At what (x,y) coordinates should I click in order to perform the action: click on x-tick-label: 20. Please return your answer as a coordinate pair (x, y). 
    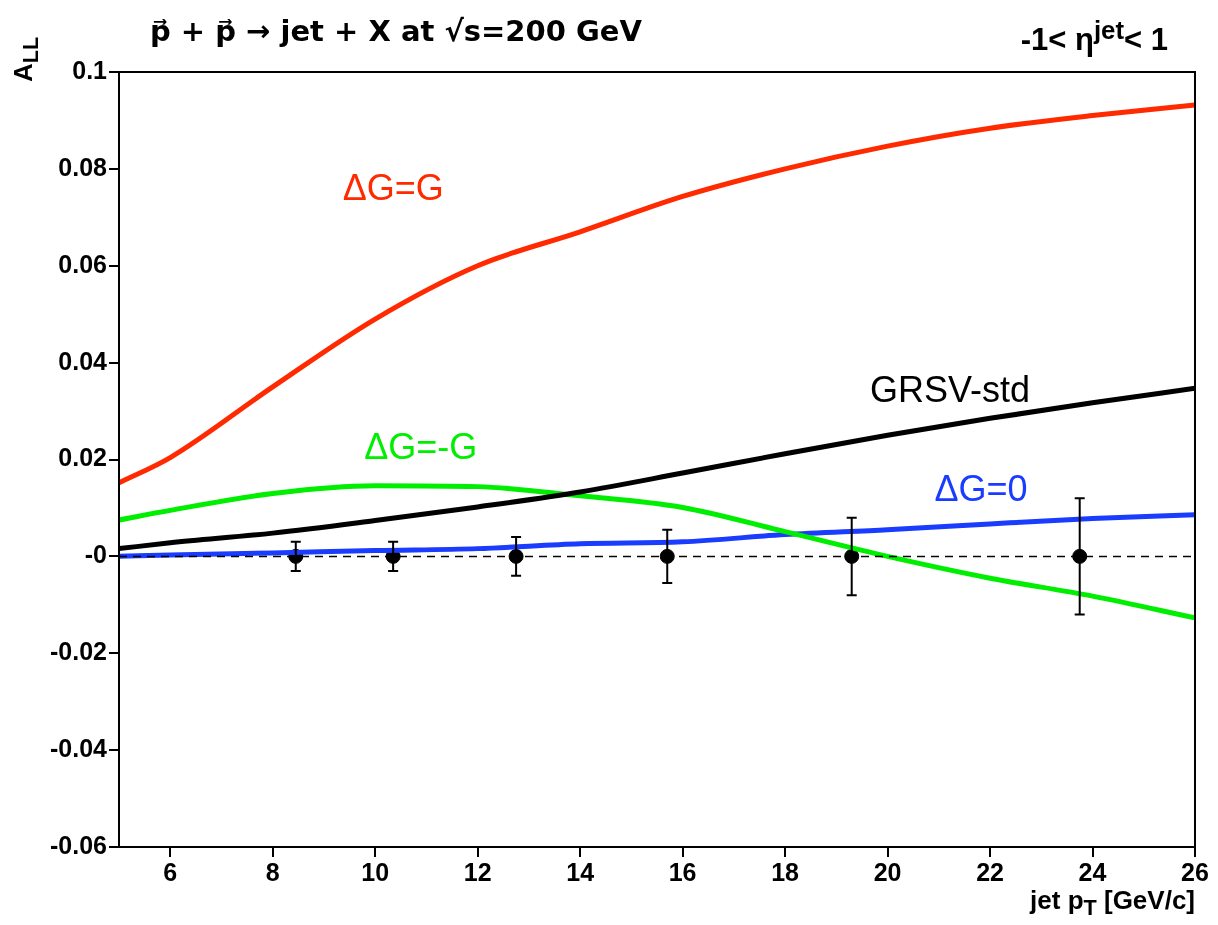
    Looking at the image, I should click on (887, 871).